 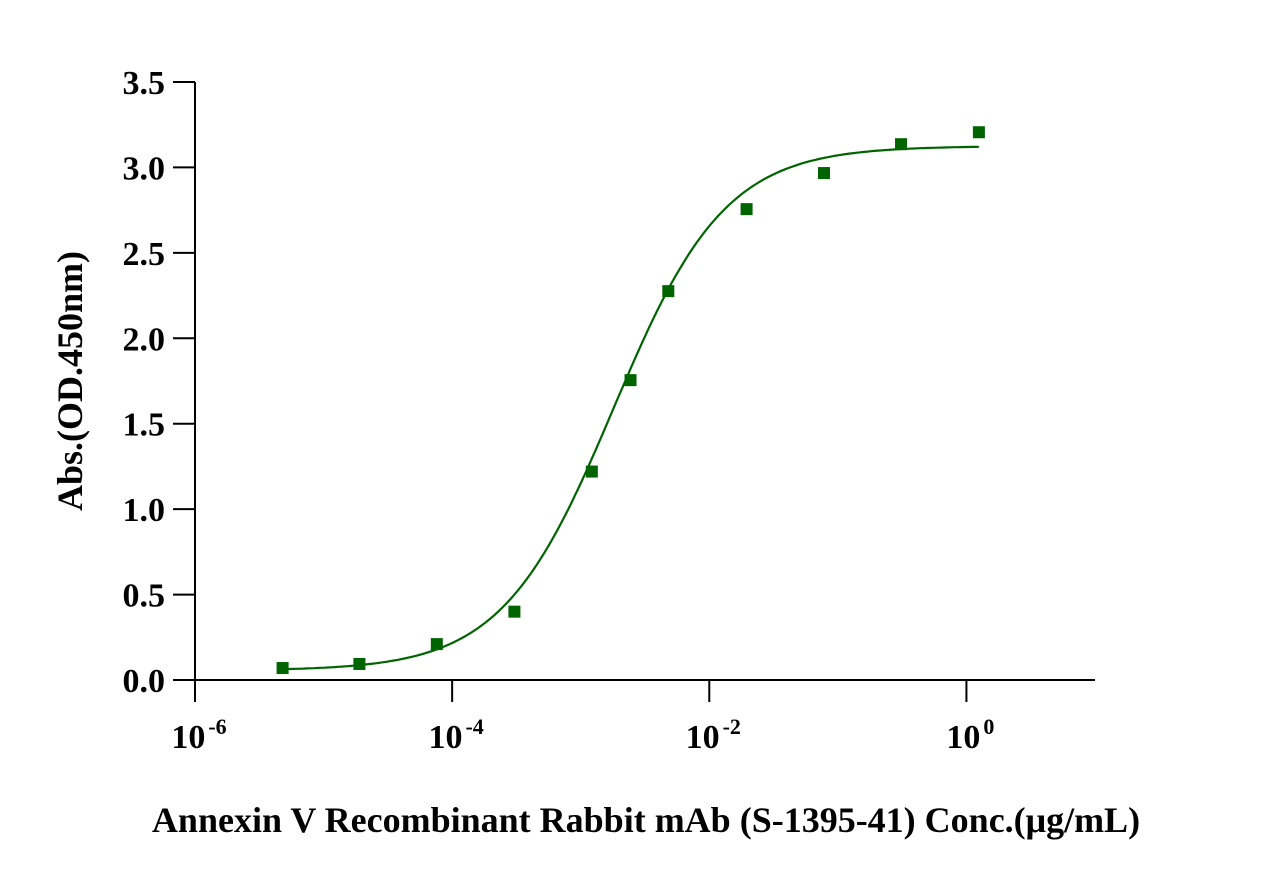 I want to click on y-tick-label: 2.5, so click(x=144, y=254).